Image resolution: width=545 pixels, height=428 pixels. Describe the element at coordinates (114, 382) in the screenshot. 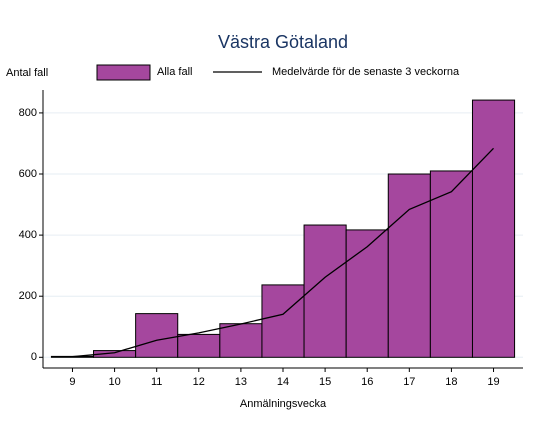

I see `x-tick-label: 10` at that location.